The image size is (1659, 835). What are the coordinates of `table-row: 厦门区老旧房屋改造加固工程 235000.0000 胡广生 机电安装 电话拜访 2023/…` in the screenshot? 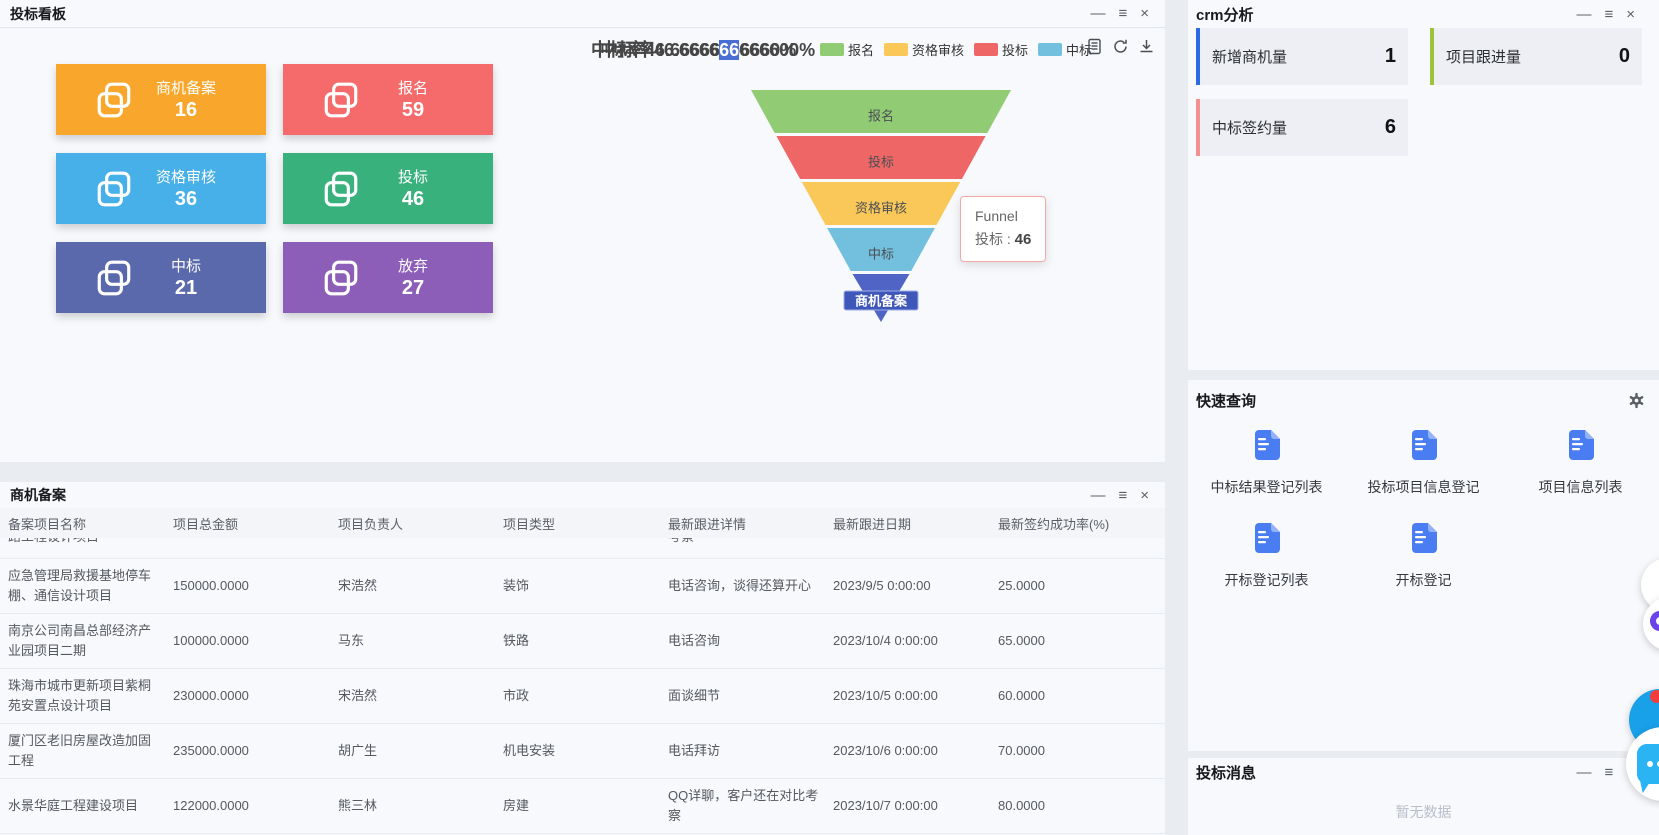 It's located at (582, 751).